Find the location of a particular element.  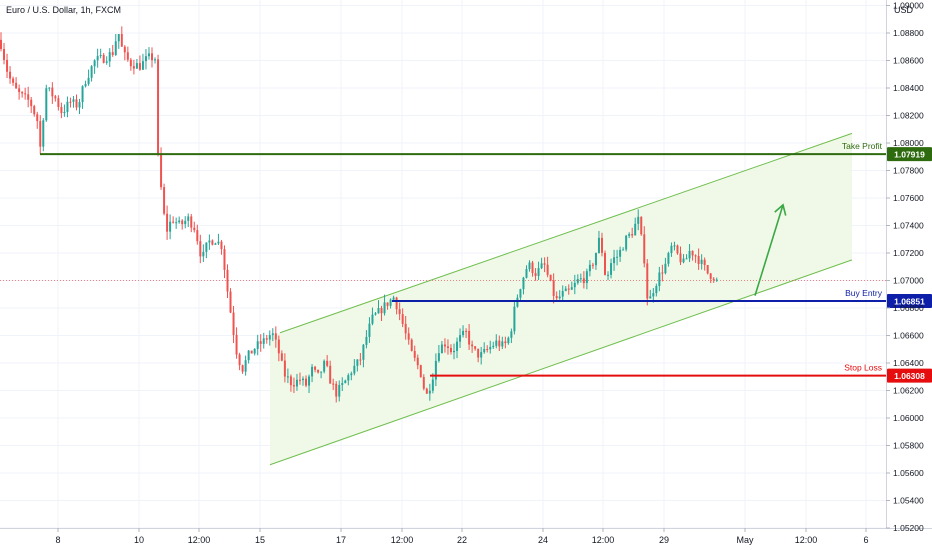

level-price-label: 1.06308 is located at coordinates (909, 376).